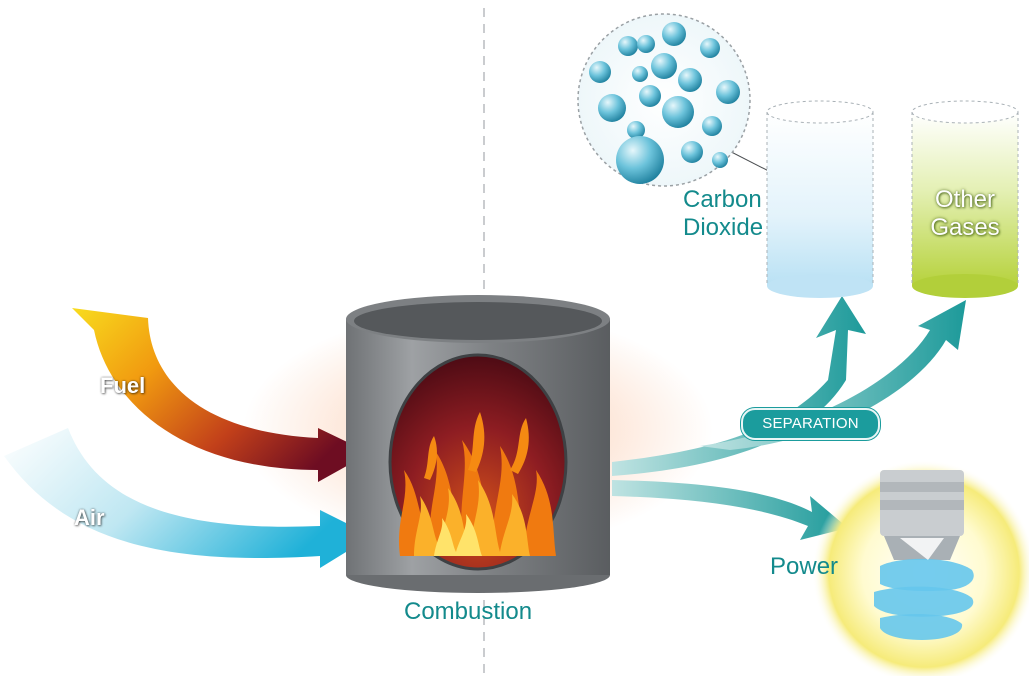 Image resolution: width=1029 pixels, height=676 pixels. I want to click on co2-molecules-icon, so click(664, 103).